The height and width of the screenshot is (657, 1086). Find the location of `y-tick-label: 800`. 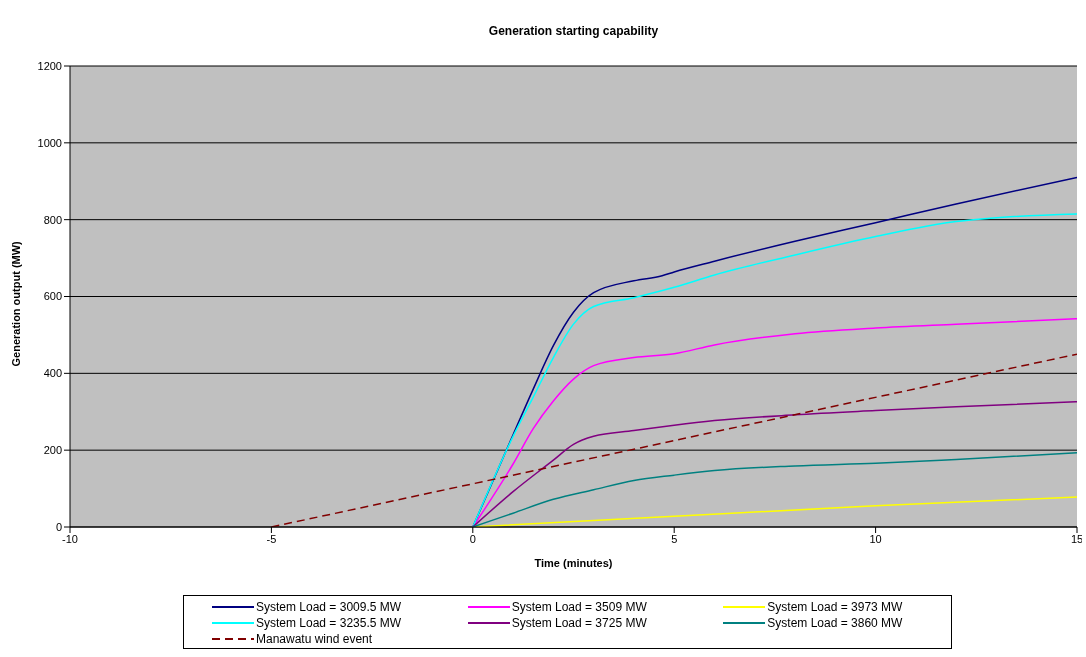

y-tick-label: 800 is located at coordinates (52, 219).